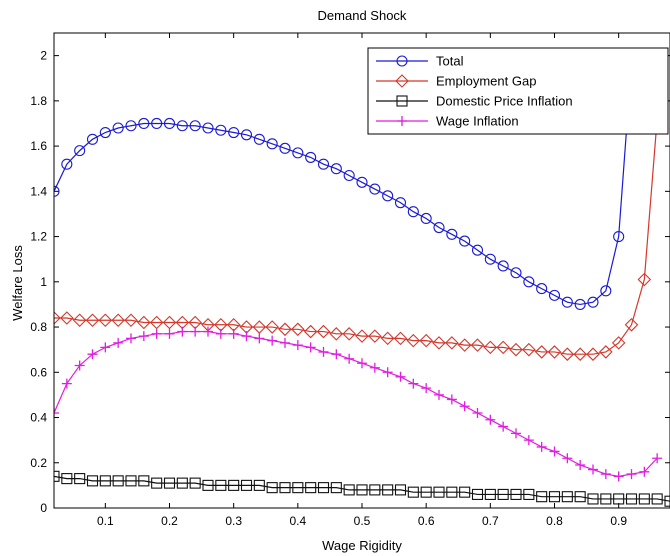 The height and width of the screenshot is (556, 670). What do you see at coordinates (420, 61) in the screenshot?
I see `legend-entry-total: Total` at bounding box center [420, 61].